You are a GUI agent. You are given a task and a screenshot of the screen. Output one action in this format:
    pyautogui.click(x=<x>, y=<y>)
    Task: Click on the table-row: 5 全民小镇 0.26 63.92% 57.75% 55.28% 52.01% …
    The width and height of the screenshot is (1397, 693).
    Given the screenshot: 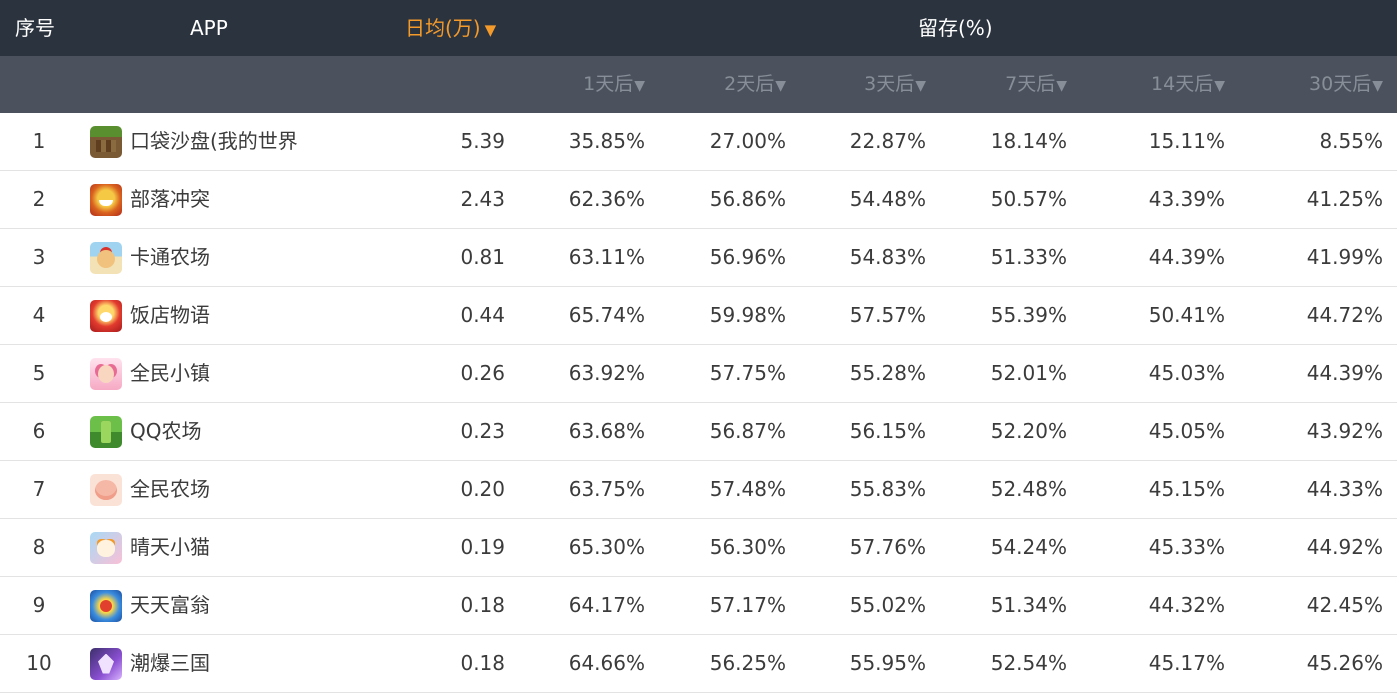 What is the action you would take?
    pyautogui.click(x=698, y=374)
    